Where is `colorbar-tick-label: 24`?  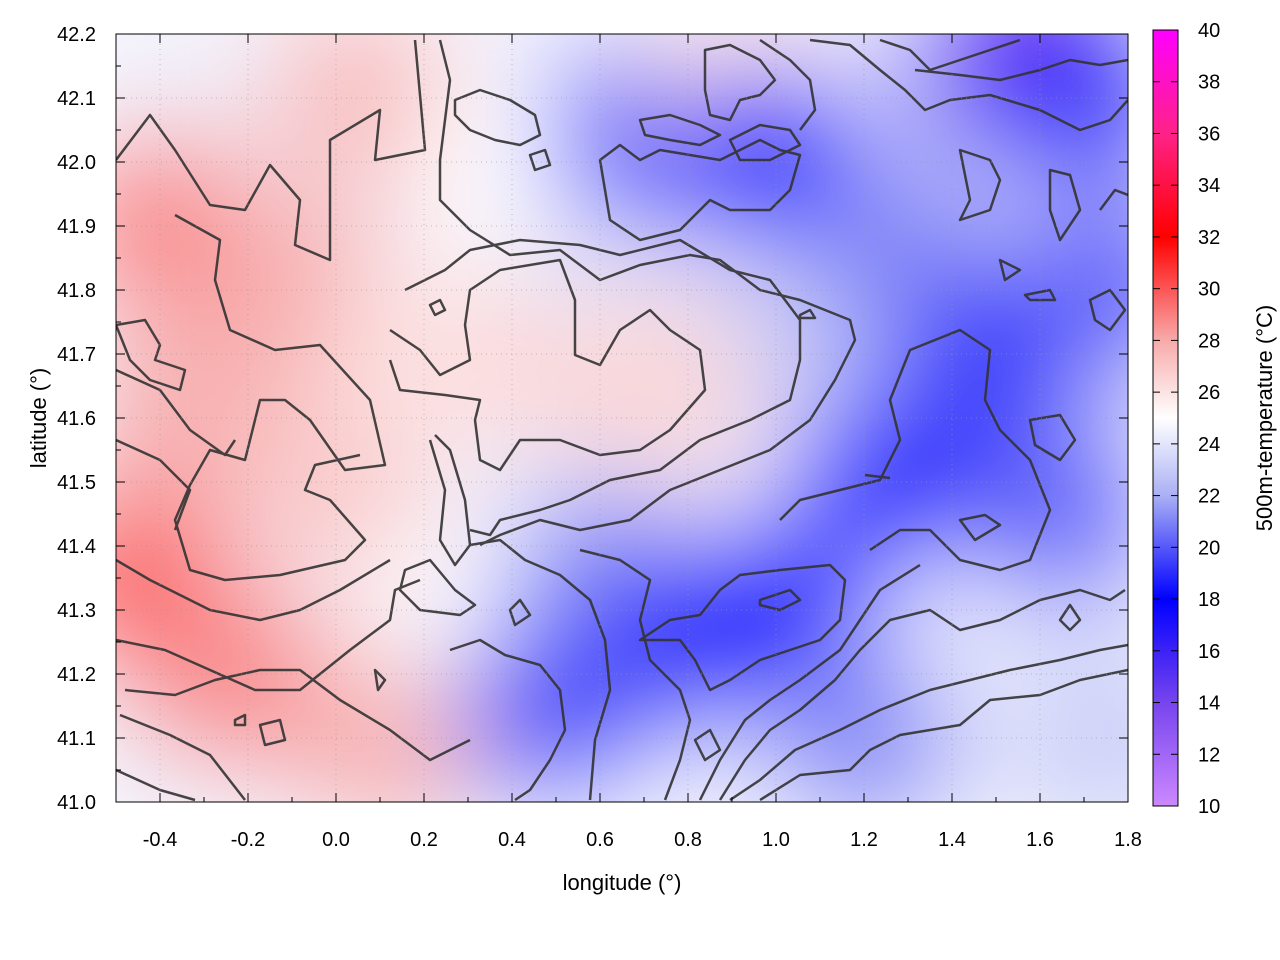
colorbar-tick-label: 24 is located at coordinates (1209, 445).